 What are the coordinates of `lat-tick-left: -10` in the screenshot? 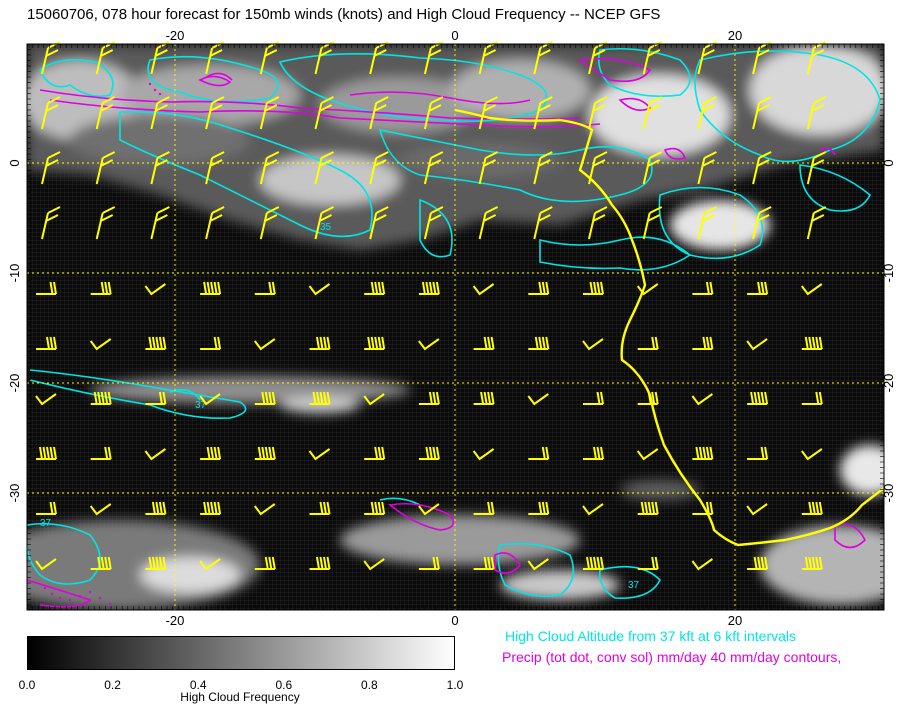 It's located at (14, 273).